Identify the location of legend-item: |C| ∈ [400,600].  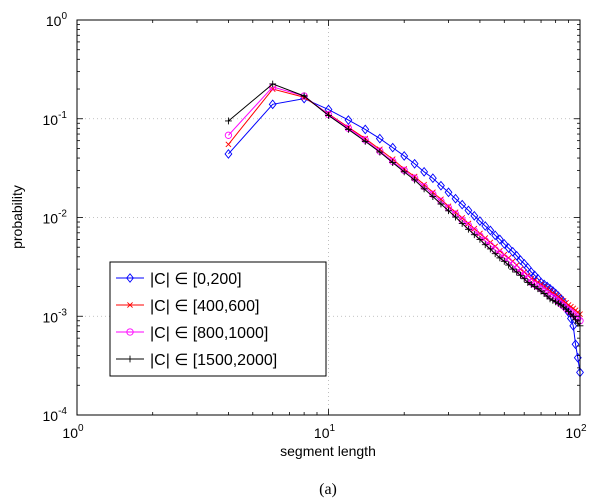
(187, 306).